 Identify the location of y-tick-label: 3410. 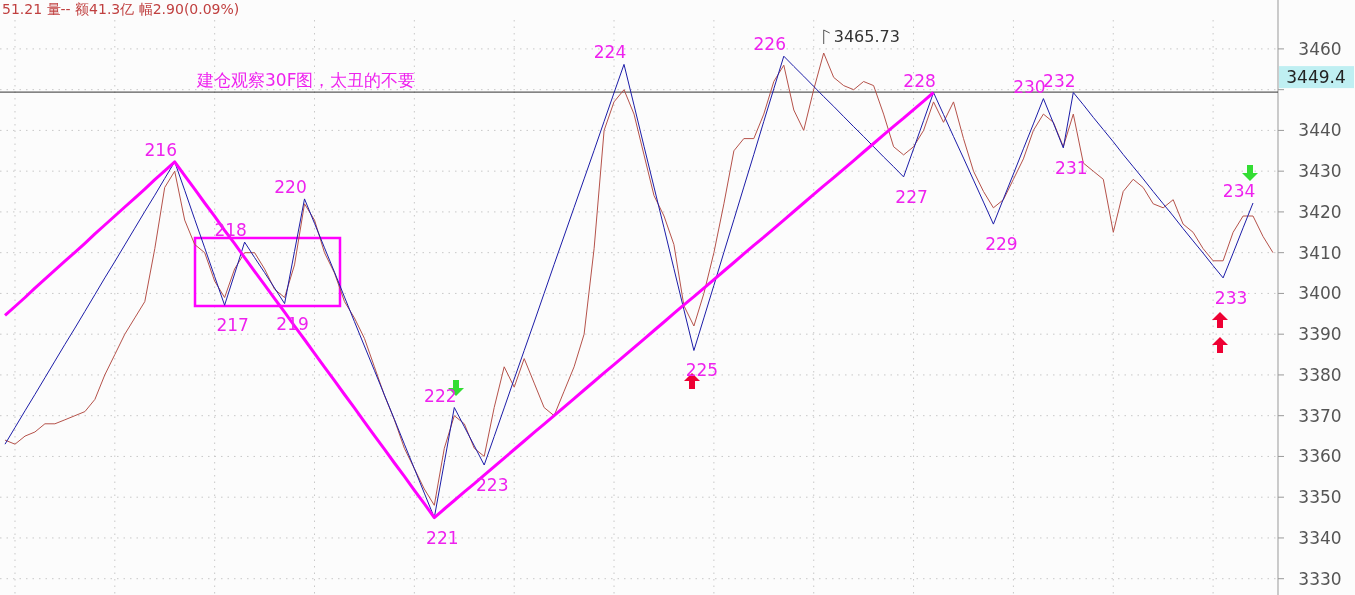
(1320, 252).